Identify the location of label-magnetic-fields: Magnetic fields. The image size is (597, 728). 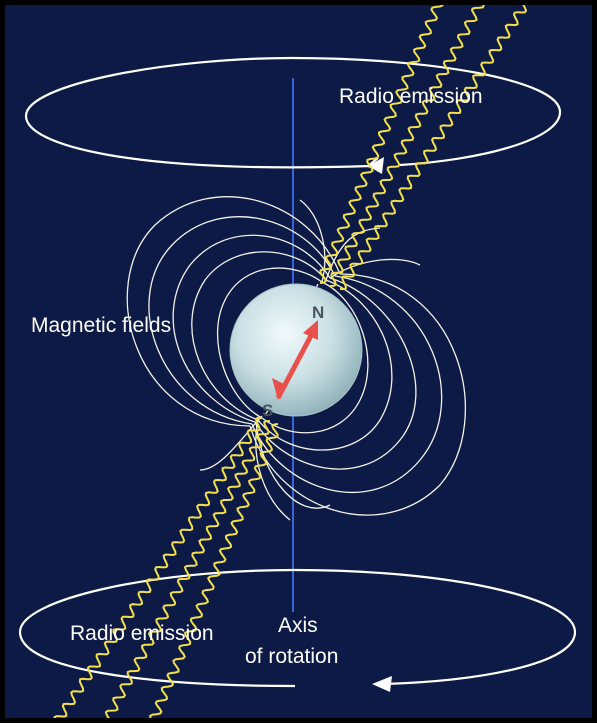
(101, 325).